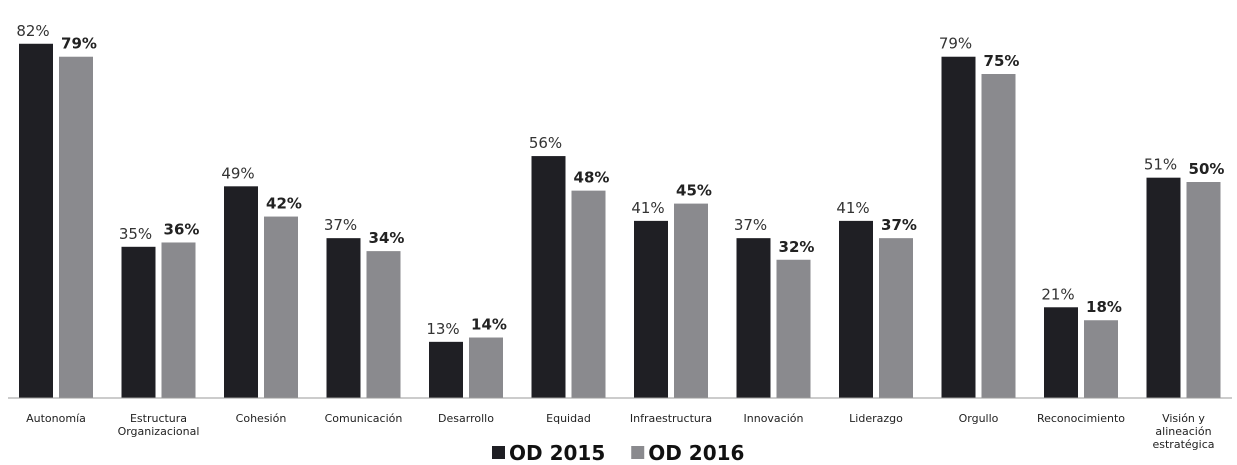 The width and height of the screenshot is (1237, 465). What do you see at coordinates (32, 31) in the screenshot?
I see `value-label: 82%` at bounding box center [32, 31].